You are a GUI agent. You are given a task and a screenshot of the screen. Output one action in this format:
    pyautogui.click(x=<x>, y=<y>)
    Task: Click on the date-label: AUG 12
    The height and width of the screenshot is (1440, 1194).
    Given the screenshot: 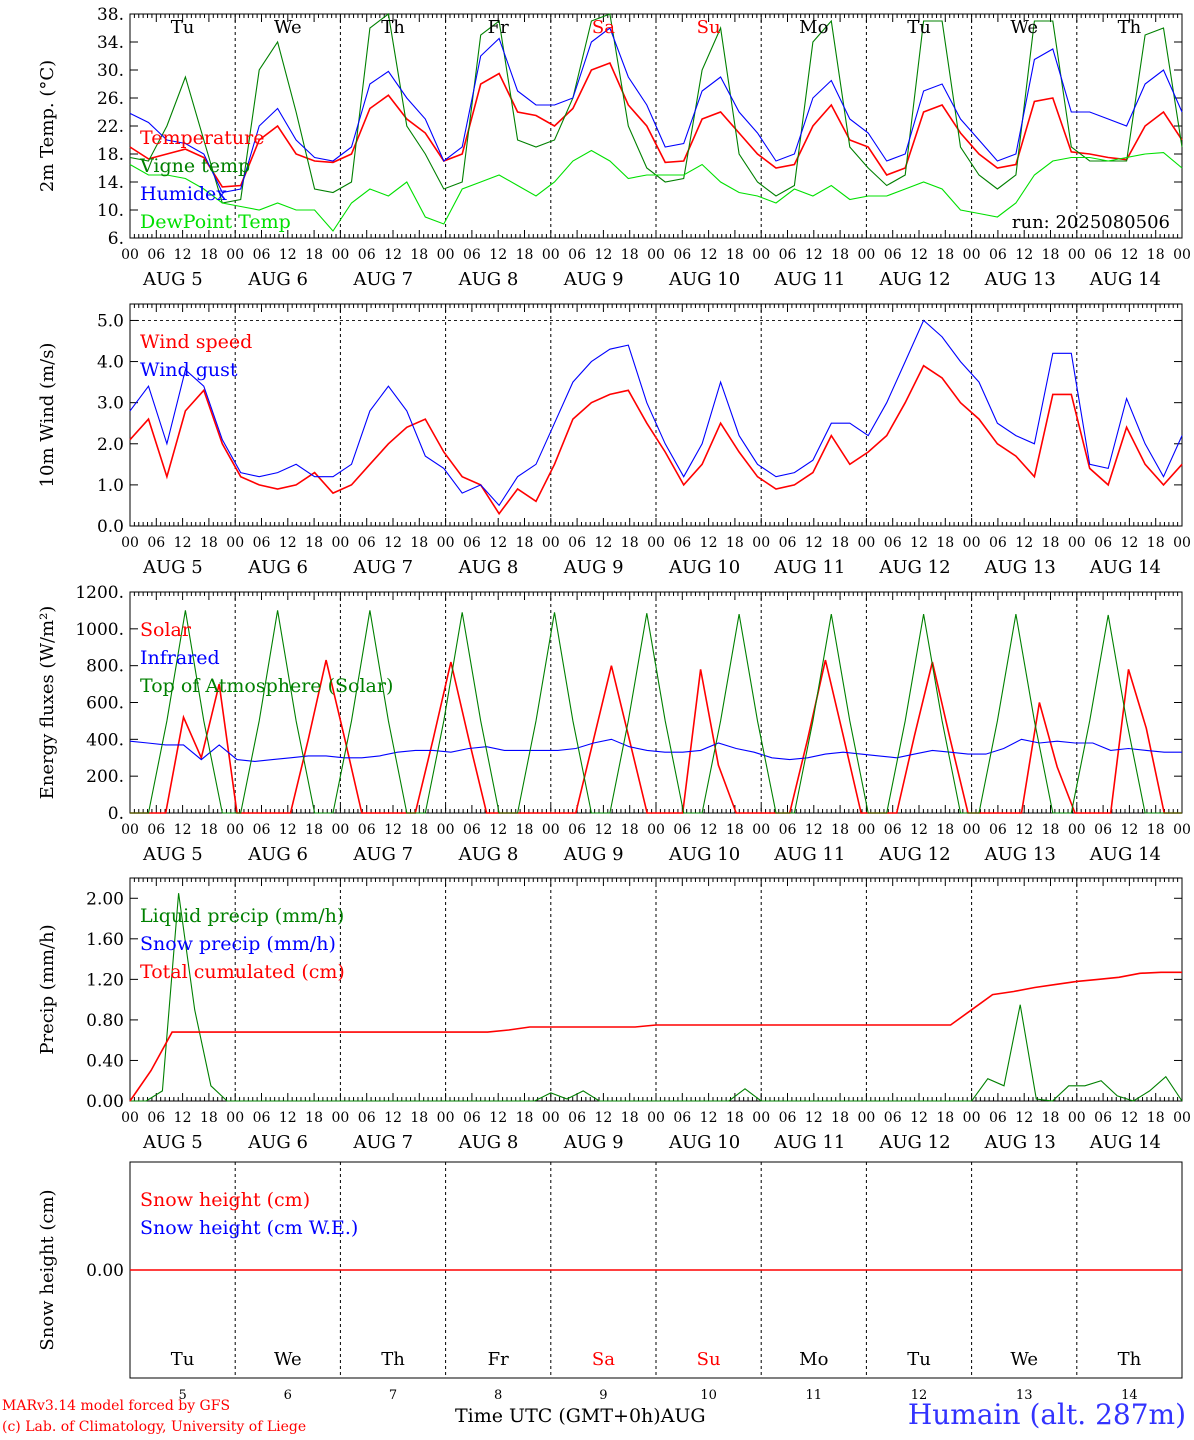 What is the action you would take?
    pyautogui.click(x=914, y=567)
    